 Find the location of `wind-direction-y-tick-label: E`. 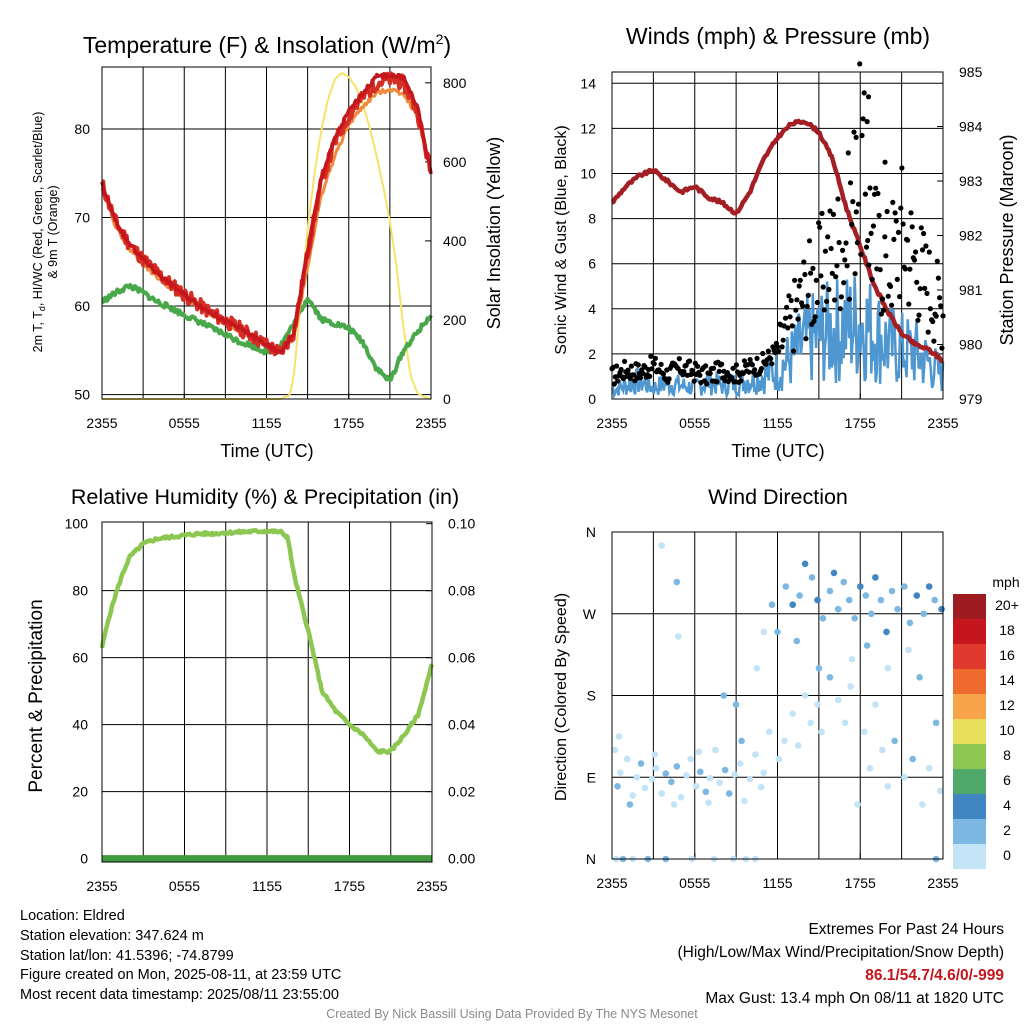

wind-direction-y-tick-label: E is located at coordinates (591, 777).